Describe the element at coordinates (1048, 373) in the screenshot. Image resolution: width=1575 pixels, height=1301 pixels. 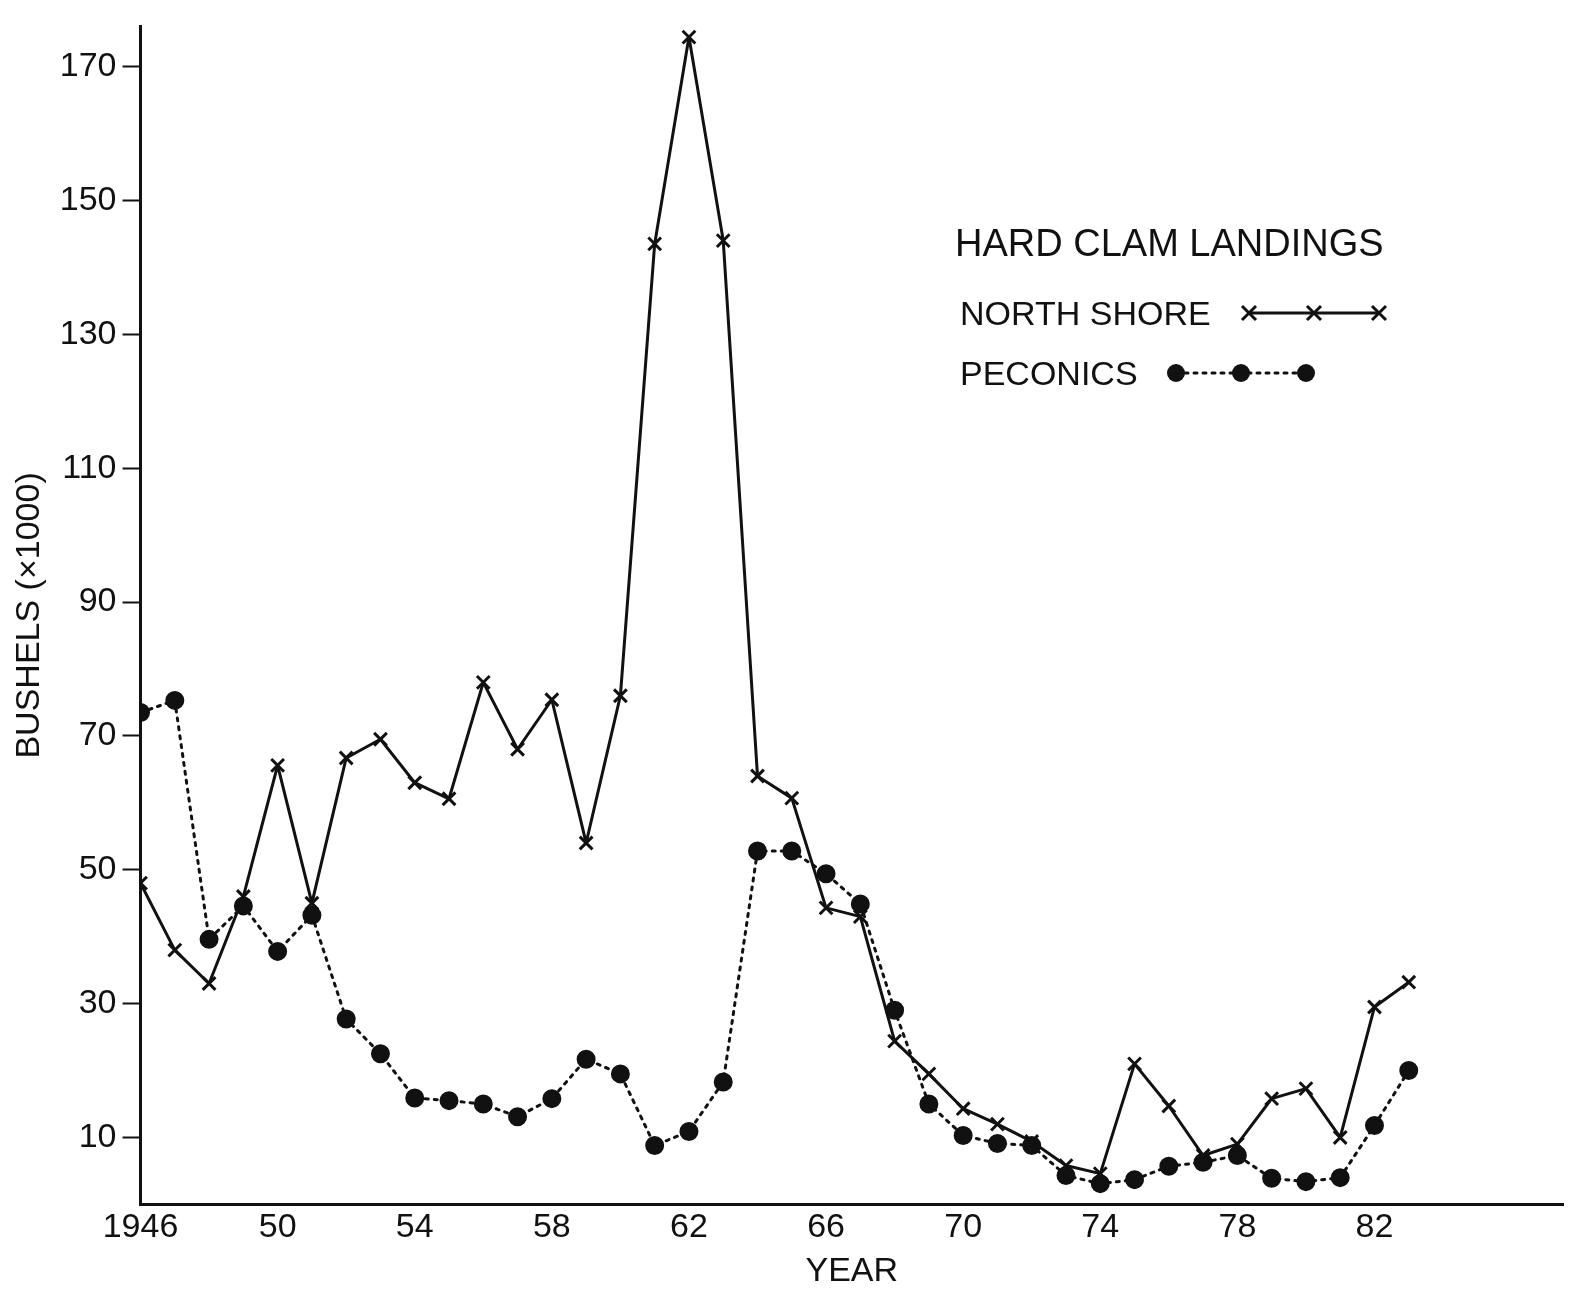
I see `legend-label: PECONICS` at that location.